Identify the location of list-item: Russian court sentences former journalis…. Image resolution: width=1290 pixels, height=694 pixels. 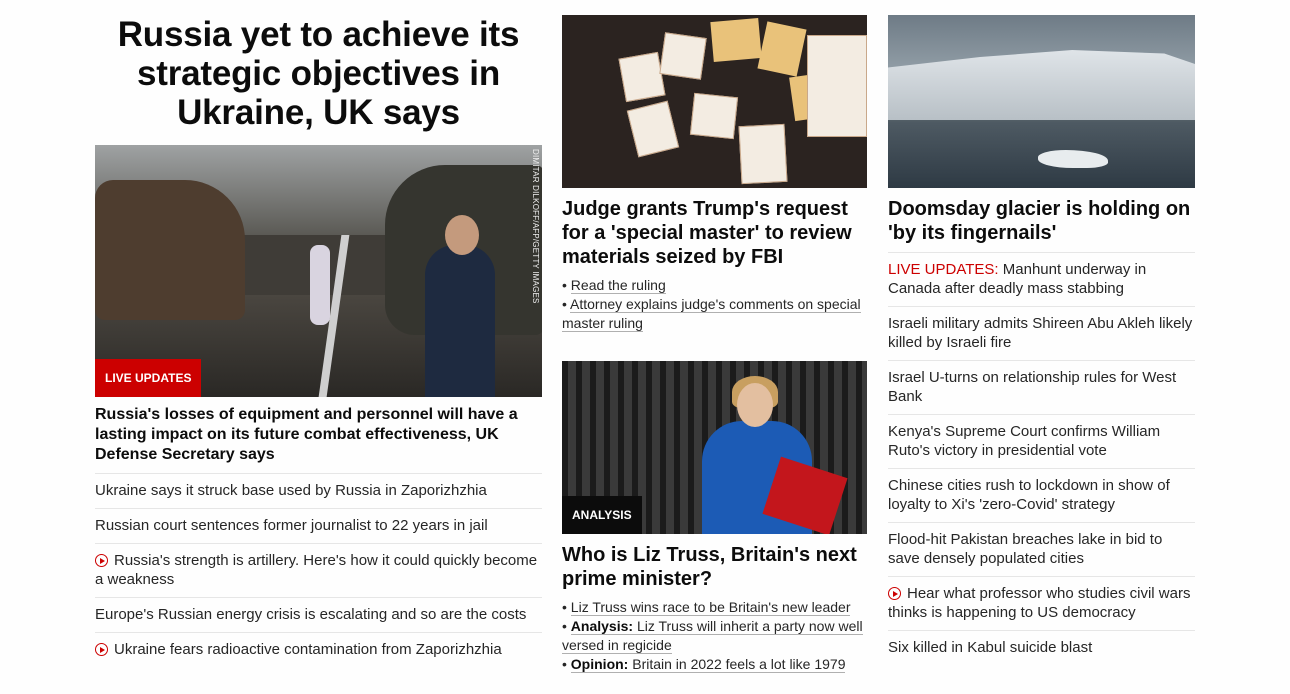
(318, 525).